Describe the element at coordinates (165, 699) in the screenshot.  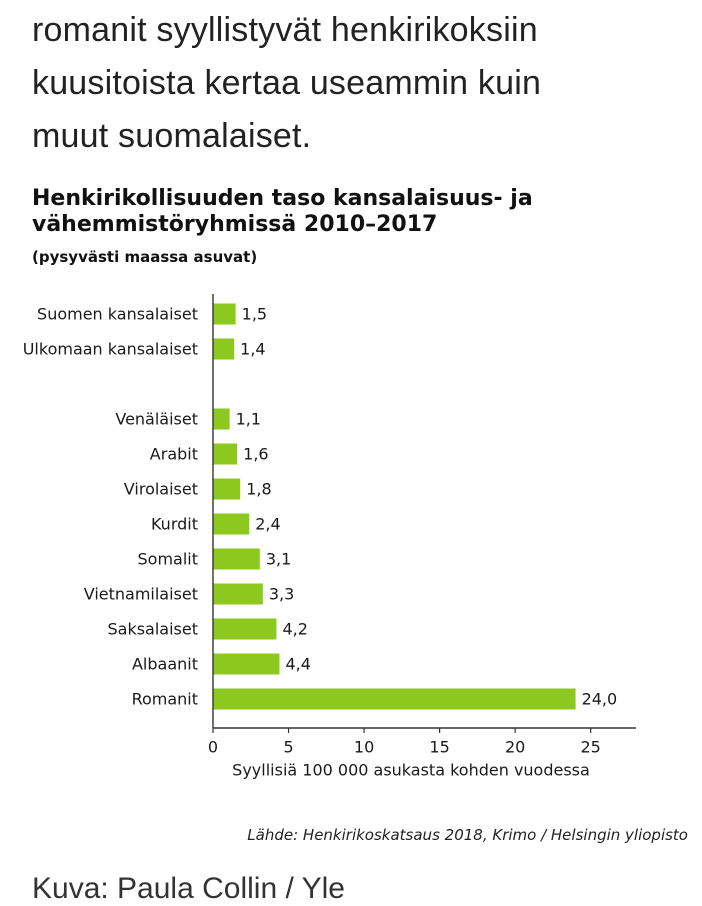
I see `category-label: Romanit` at that location.